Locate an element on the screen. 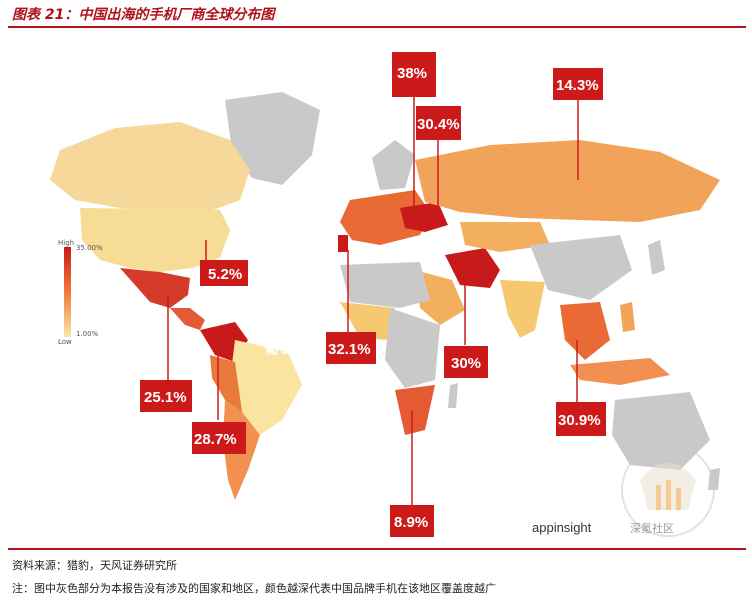 Image resolution: width=752 pixels, height=601 pixels. legend-high: High is located at coordinates (66, 243).